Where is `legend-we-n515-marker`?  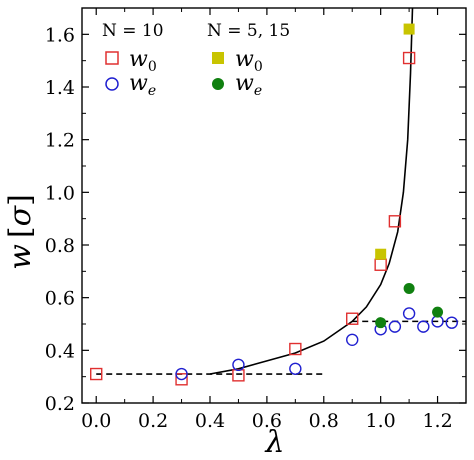 legend-we-n515-marker is located at coordinates (218, 84).